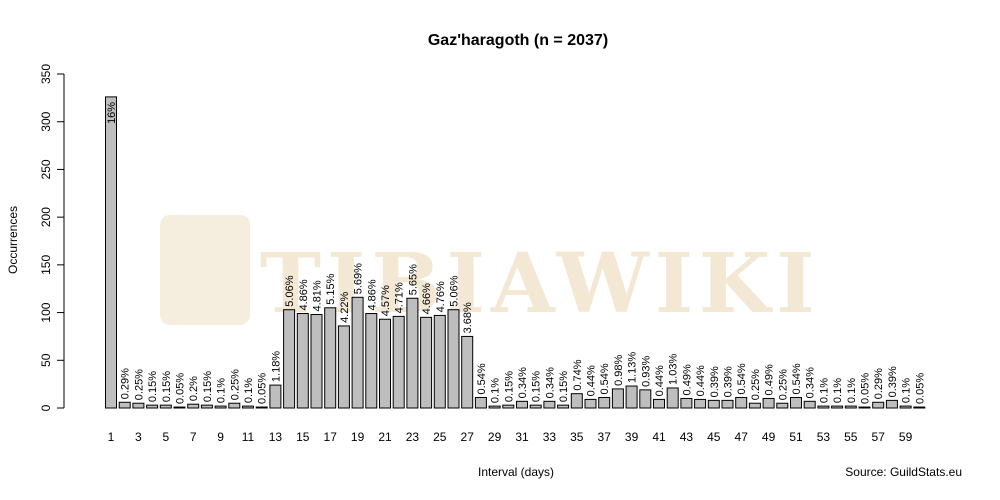 This screenshot has height=500, width=1000. I want to click on y-tick-label: 200, so click(46, 217).